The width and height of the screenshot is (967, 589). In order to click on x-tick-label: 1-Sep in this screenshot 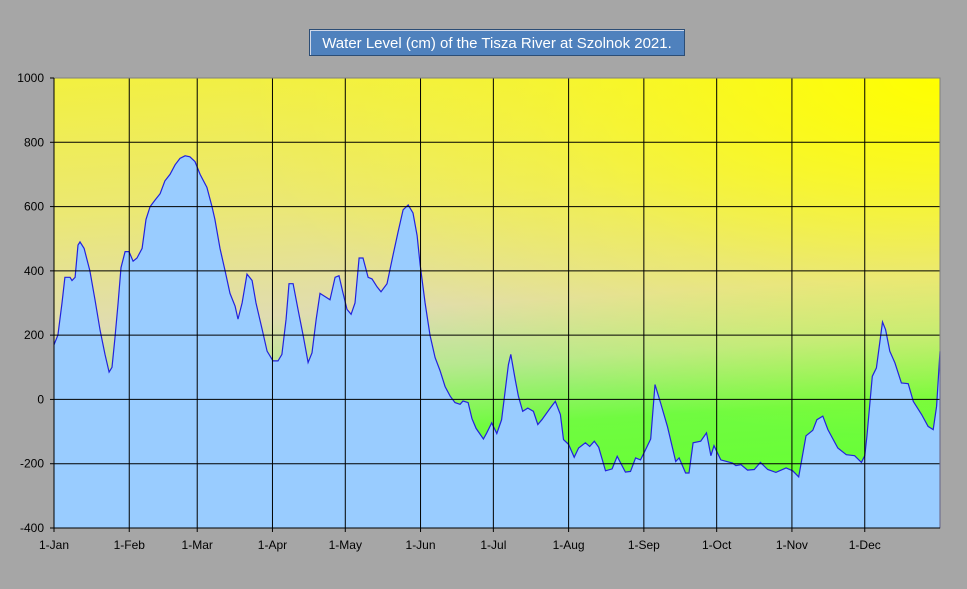, I will do `click(644, 545)`.